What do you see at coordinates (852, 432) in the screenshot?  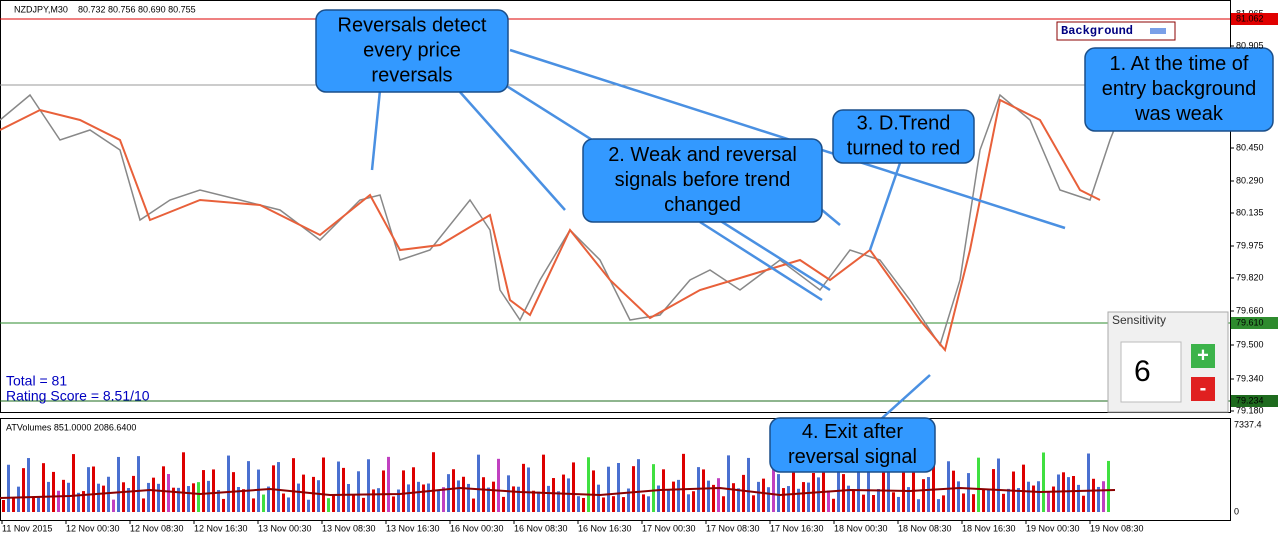 I see `callout-text: 4. Exit after` at bounding box center [852, 432].